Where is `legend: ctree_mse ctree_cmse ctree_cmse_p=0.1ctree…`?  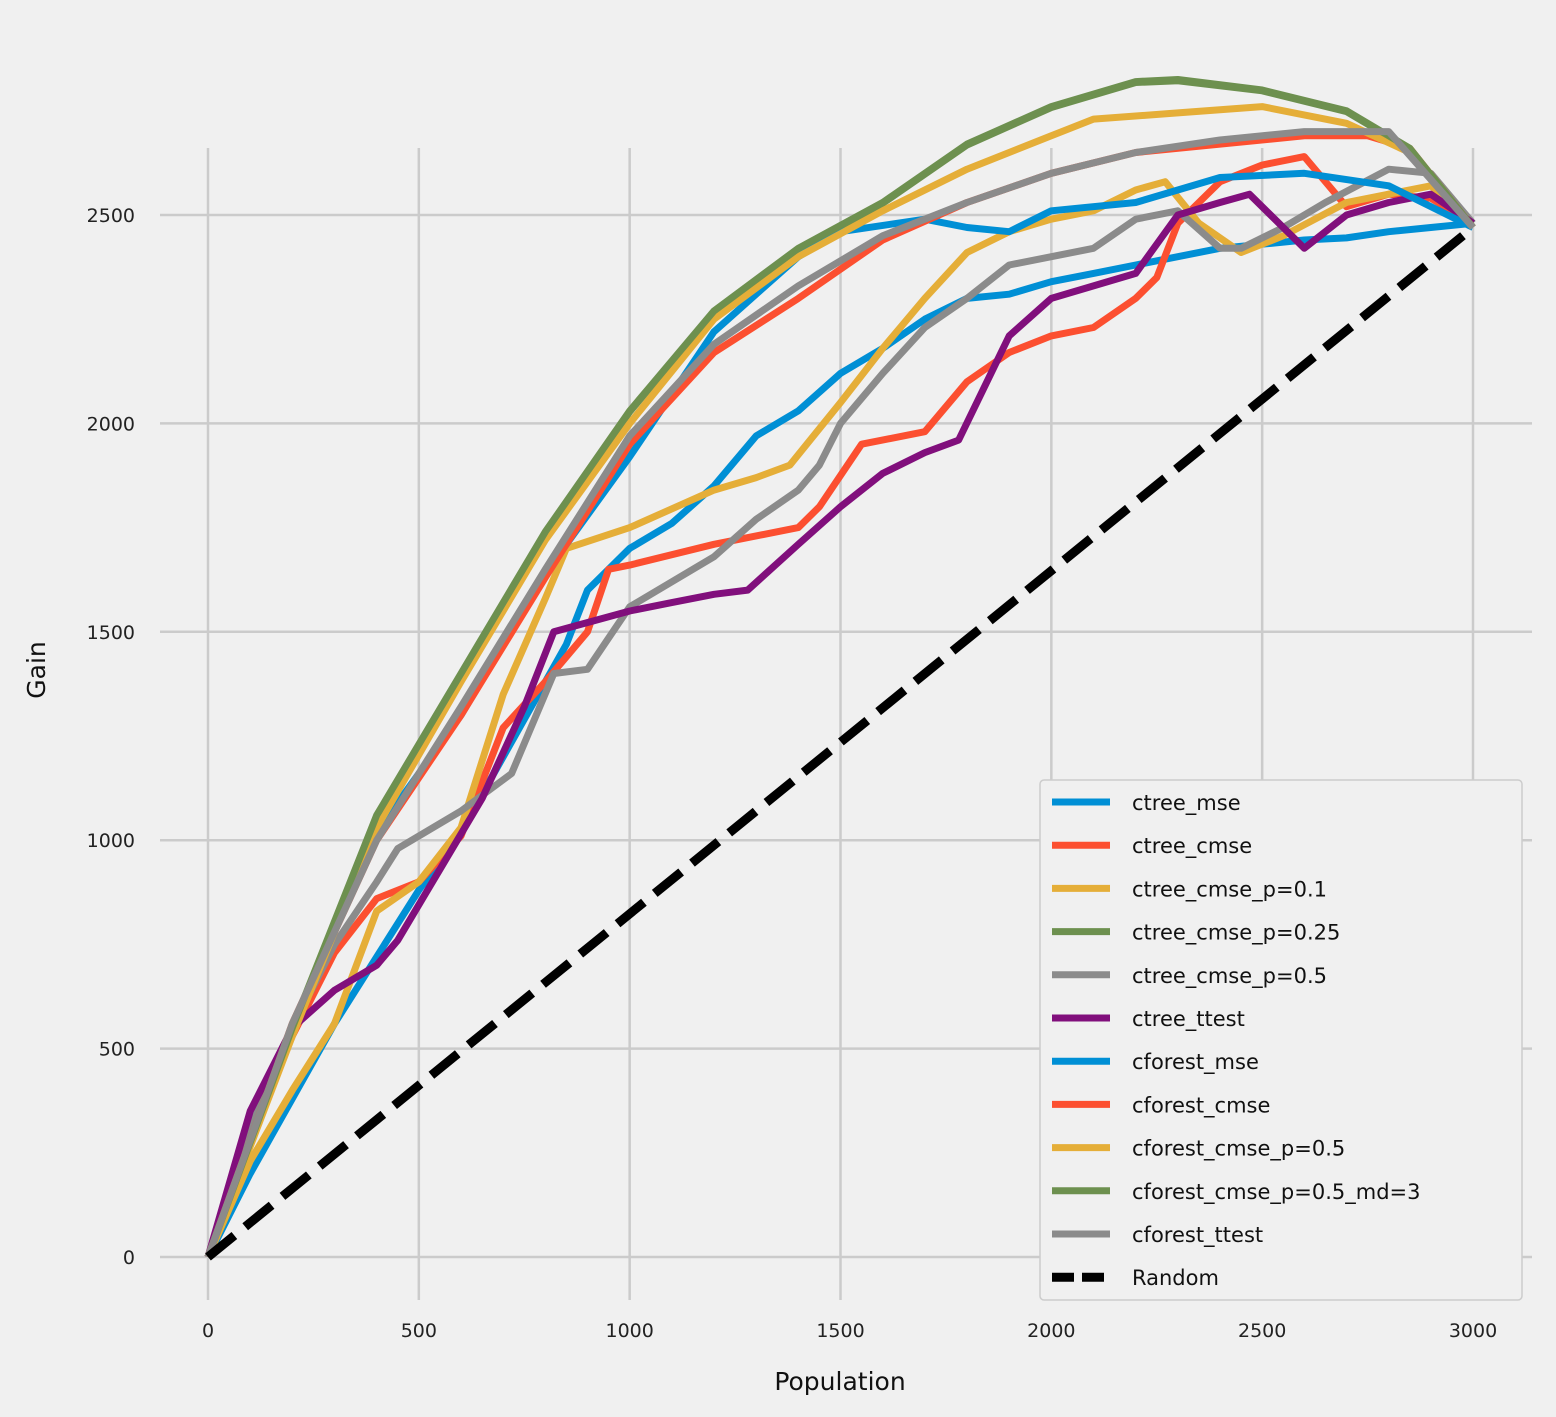
legend: ctree_mse ctree_cmse ctree_cmse_p=0.1ctree… is located at coordinates (1281, 1040).